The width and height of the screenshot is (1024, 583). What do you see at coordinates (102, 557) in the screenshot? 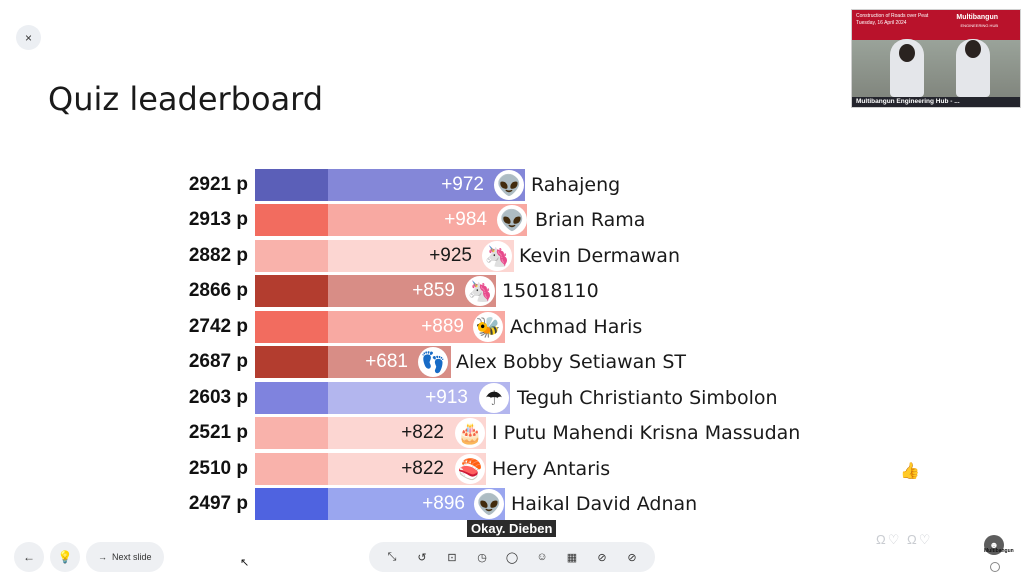
I see `arrow-right-icon: →` at bounding box center [102, 557].